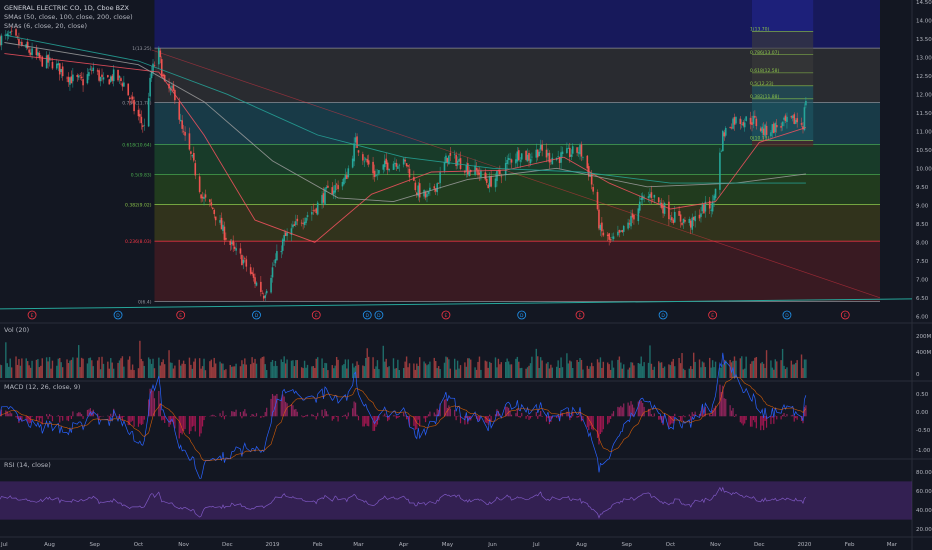 This screenshot has width=932, height=550. Describe the element at coordinates (68, 17) in the screenshot. I see `sma-legend-long: SMAs (50, close, 100, close, 200, close)` at that location.